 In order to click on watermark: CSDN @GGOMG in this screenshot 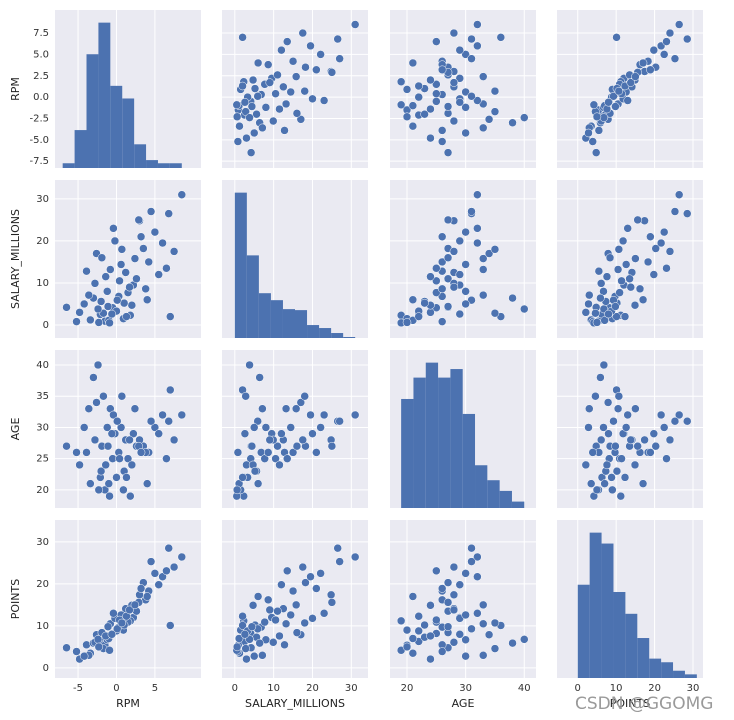, I will do `click(644, 704)`.